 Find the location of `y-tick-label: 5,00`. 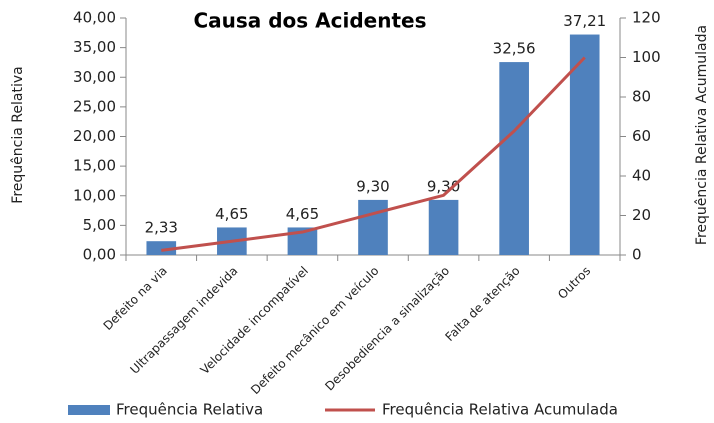

y-tick-label: 5,00 is located at coordinates (99, 225).